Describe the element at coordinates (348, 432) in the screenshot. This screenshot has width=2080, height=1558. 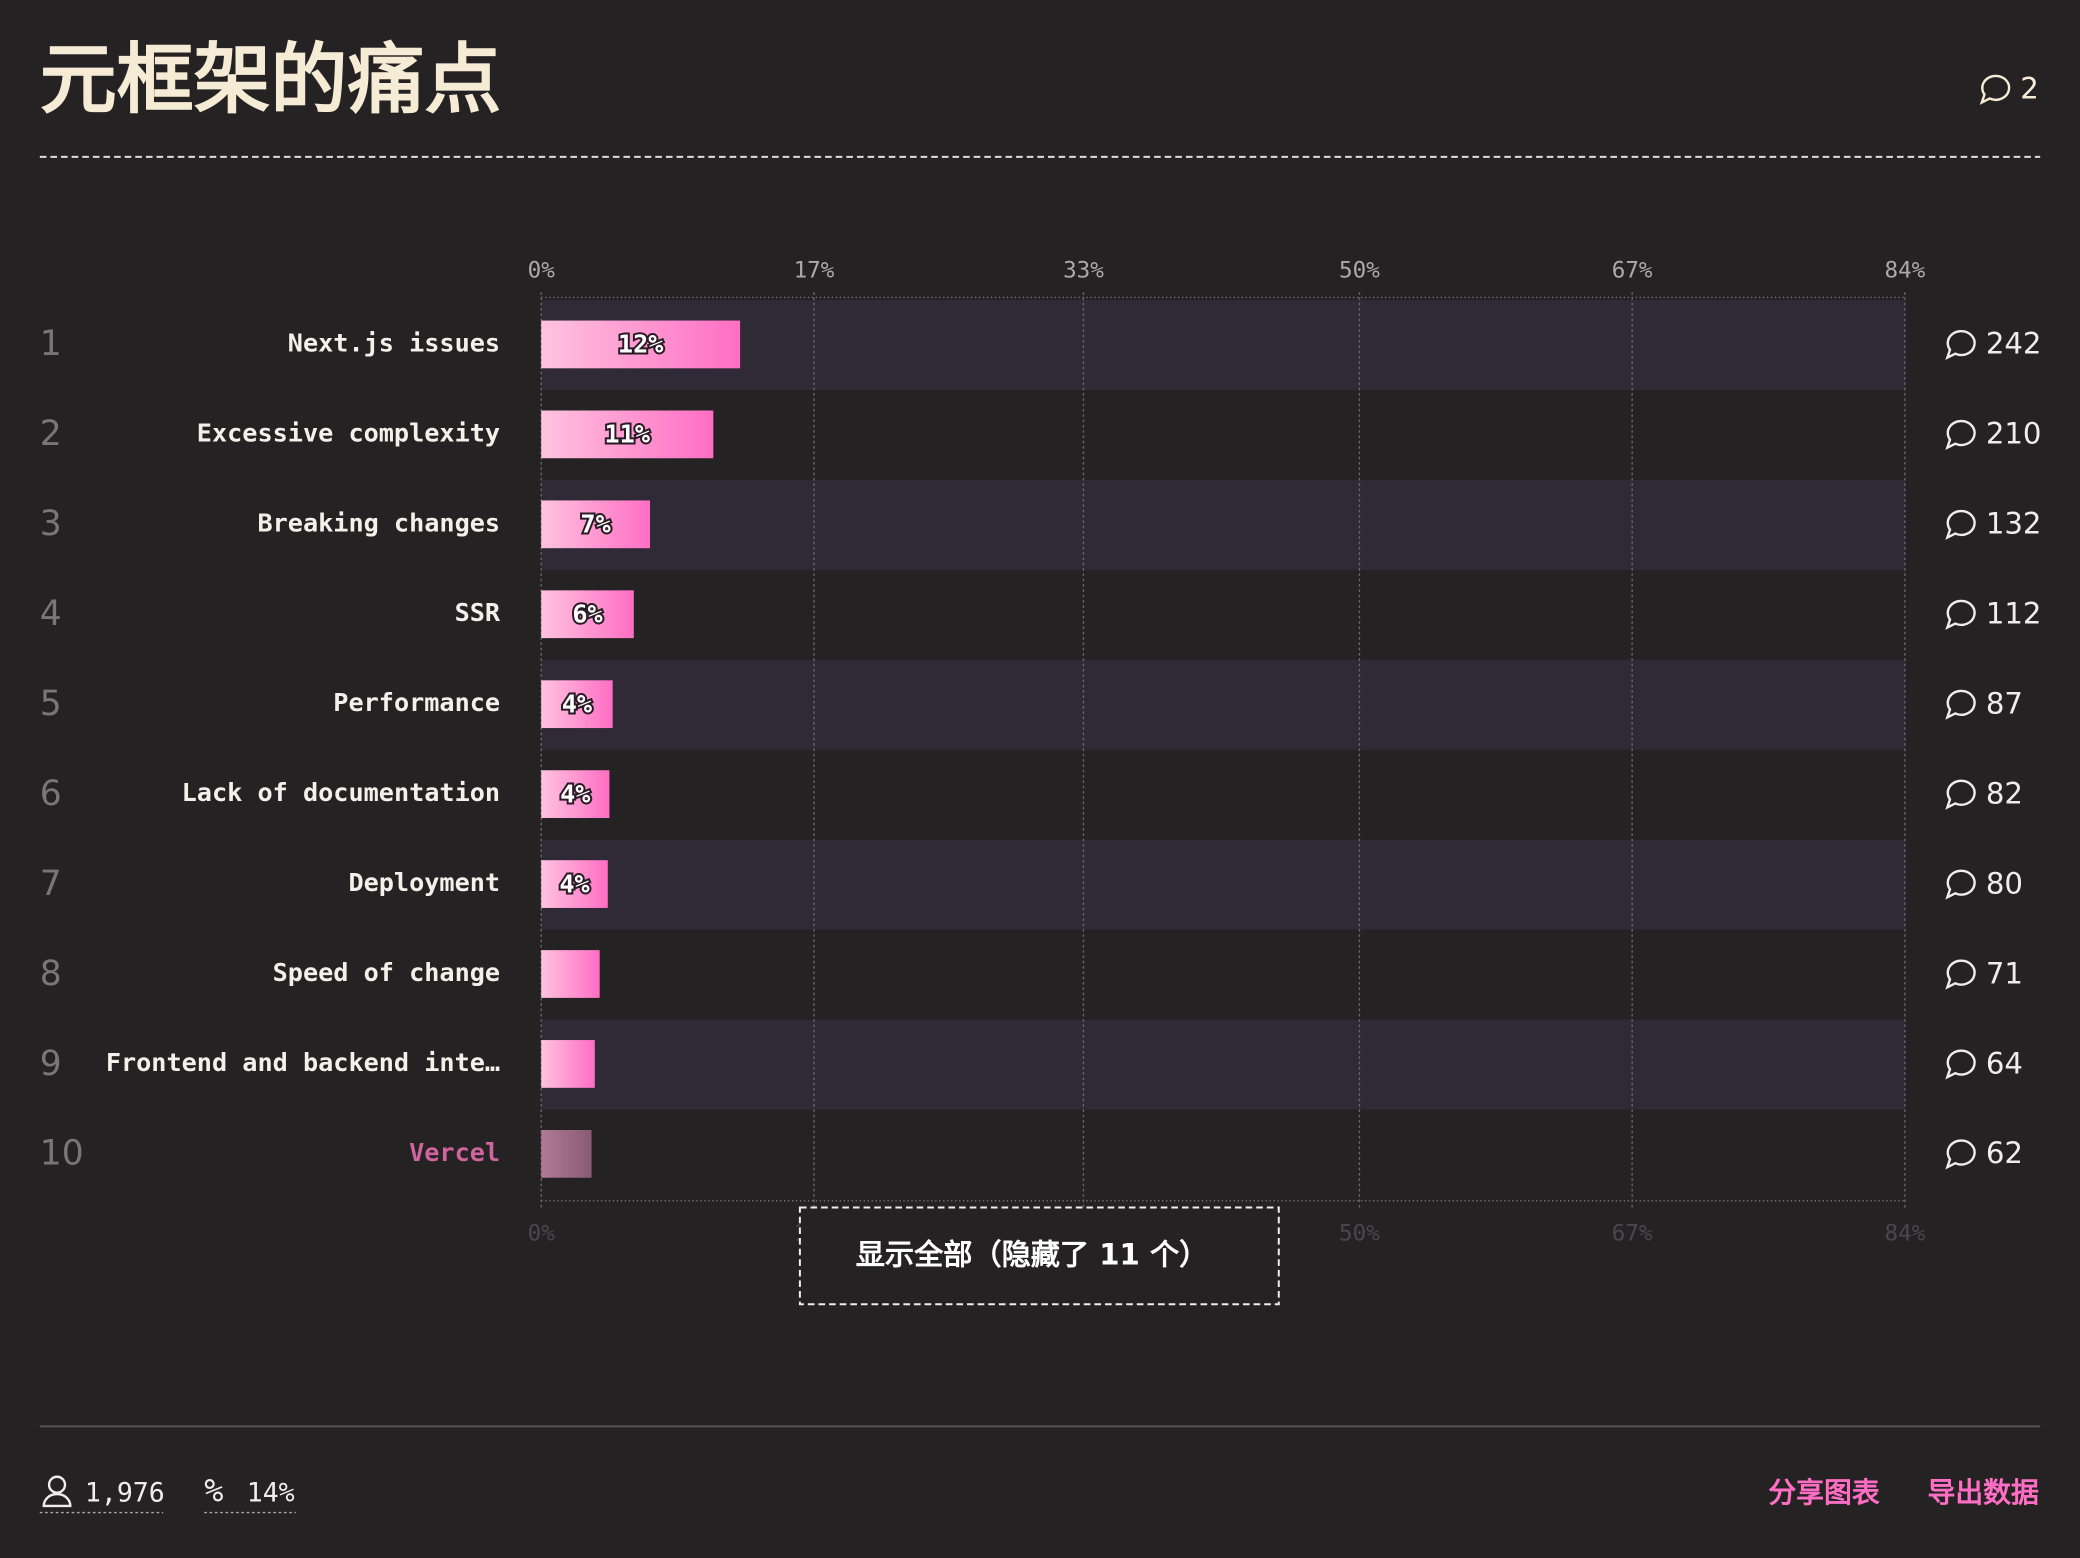
I see `category-label: Excessive complexity` at that location.